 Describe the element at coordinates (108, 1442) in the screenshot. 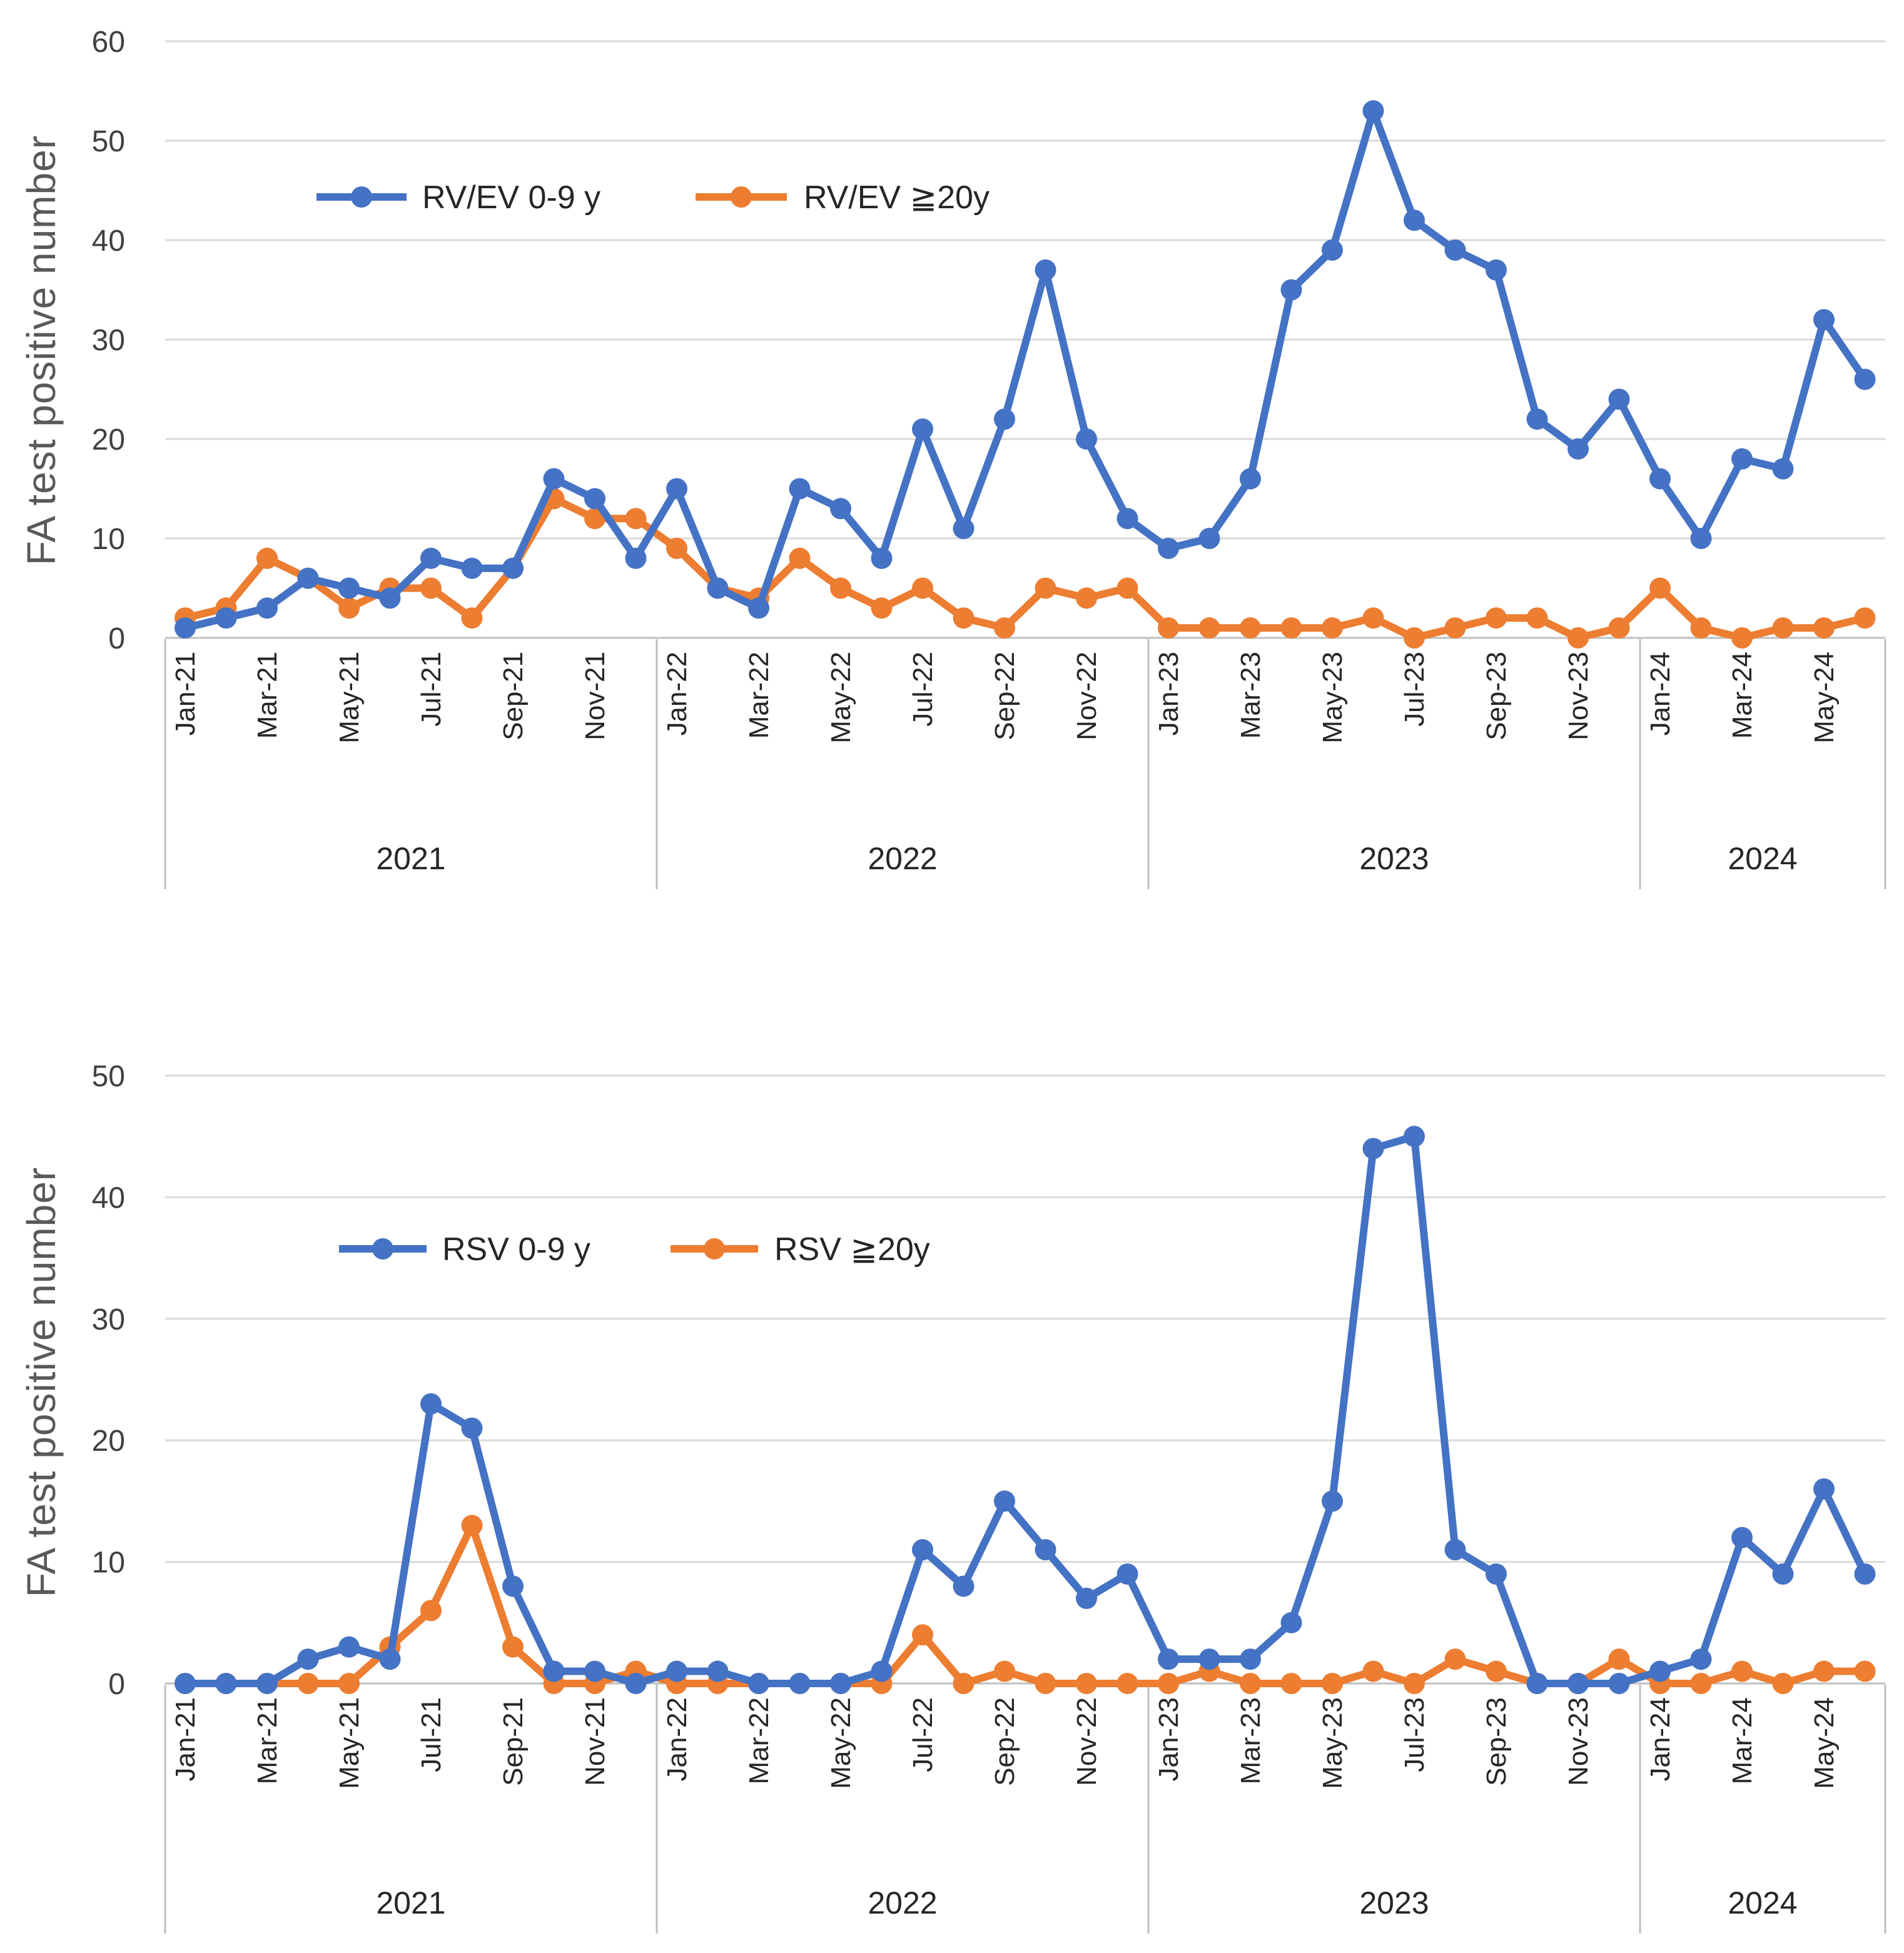

I see `y-tick-label: 20` at that location.